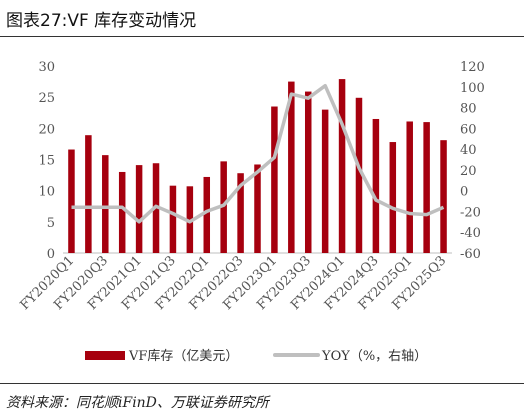 The height and width of the screenshot is (418, 524). Describe the element at coordinates (105, 355) in the screenshot. I see `legend-bar-swatch` at that location.